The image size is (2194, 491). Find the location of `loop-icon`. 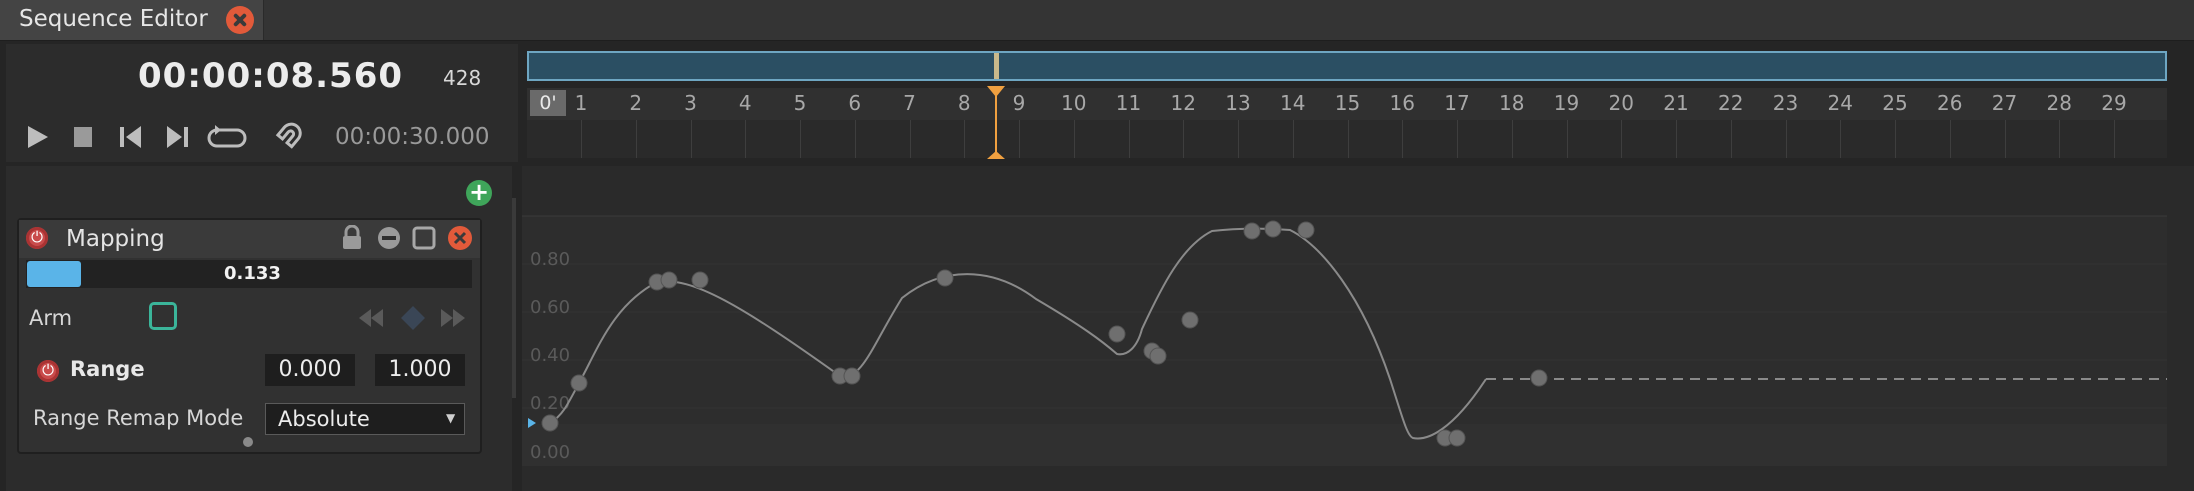

loop-icon is located at coordinates (227, 137).